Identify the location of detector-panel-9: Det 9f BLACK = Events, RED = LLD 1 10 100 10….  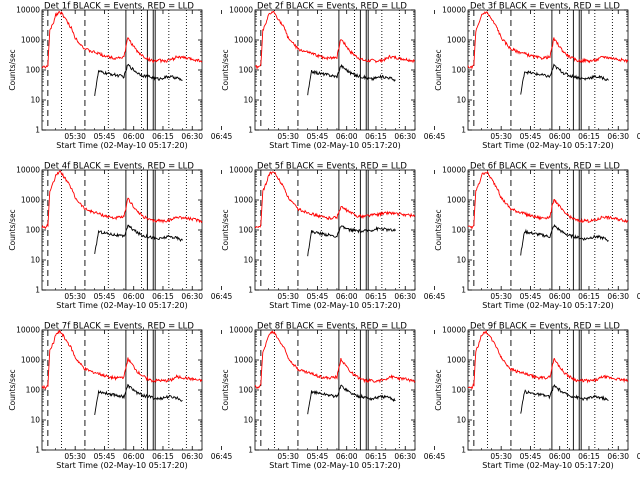
(537, 396).